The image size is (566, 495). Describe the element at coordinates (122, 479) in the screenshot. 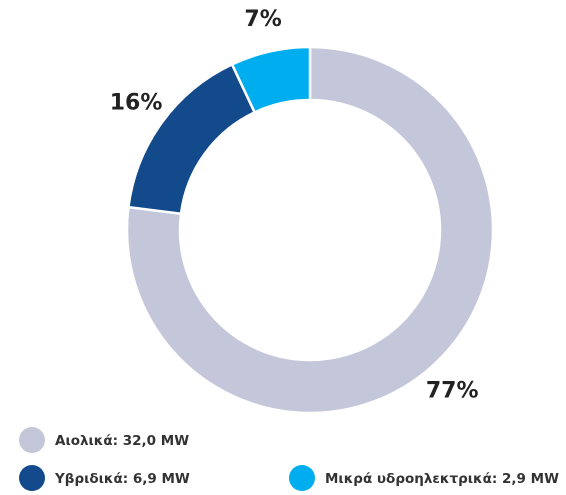

I see `legend-label: Υβριδικά: 6,9 MW` at that location.